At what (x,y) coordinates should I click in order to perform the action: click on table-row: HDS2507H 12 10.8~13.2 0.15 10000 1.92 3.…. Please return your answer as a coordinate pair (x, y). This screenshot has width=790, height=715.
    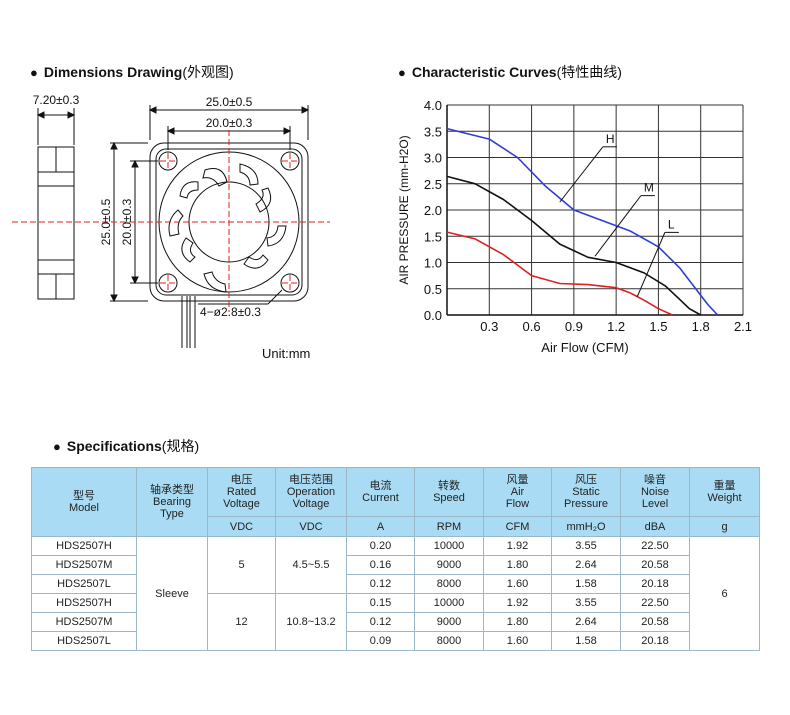
    Looking at the image, I should click on (395, 622).